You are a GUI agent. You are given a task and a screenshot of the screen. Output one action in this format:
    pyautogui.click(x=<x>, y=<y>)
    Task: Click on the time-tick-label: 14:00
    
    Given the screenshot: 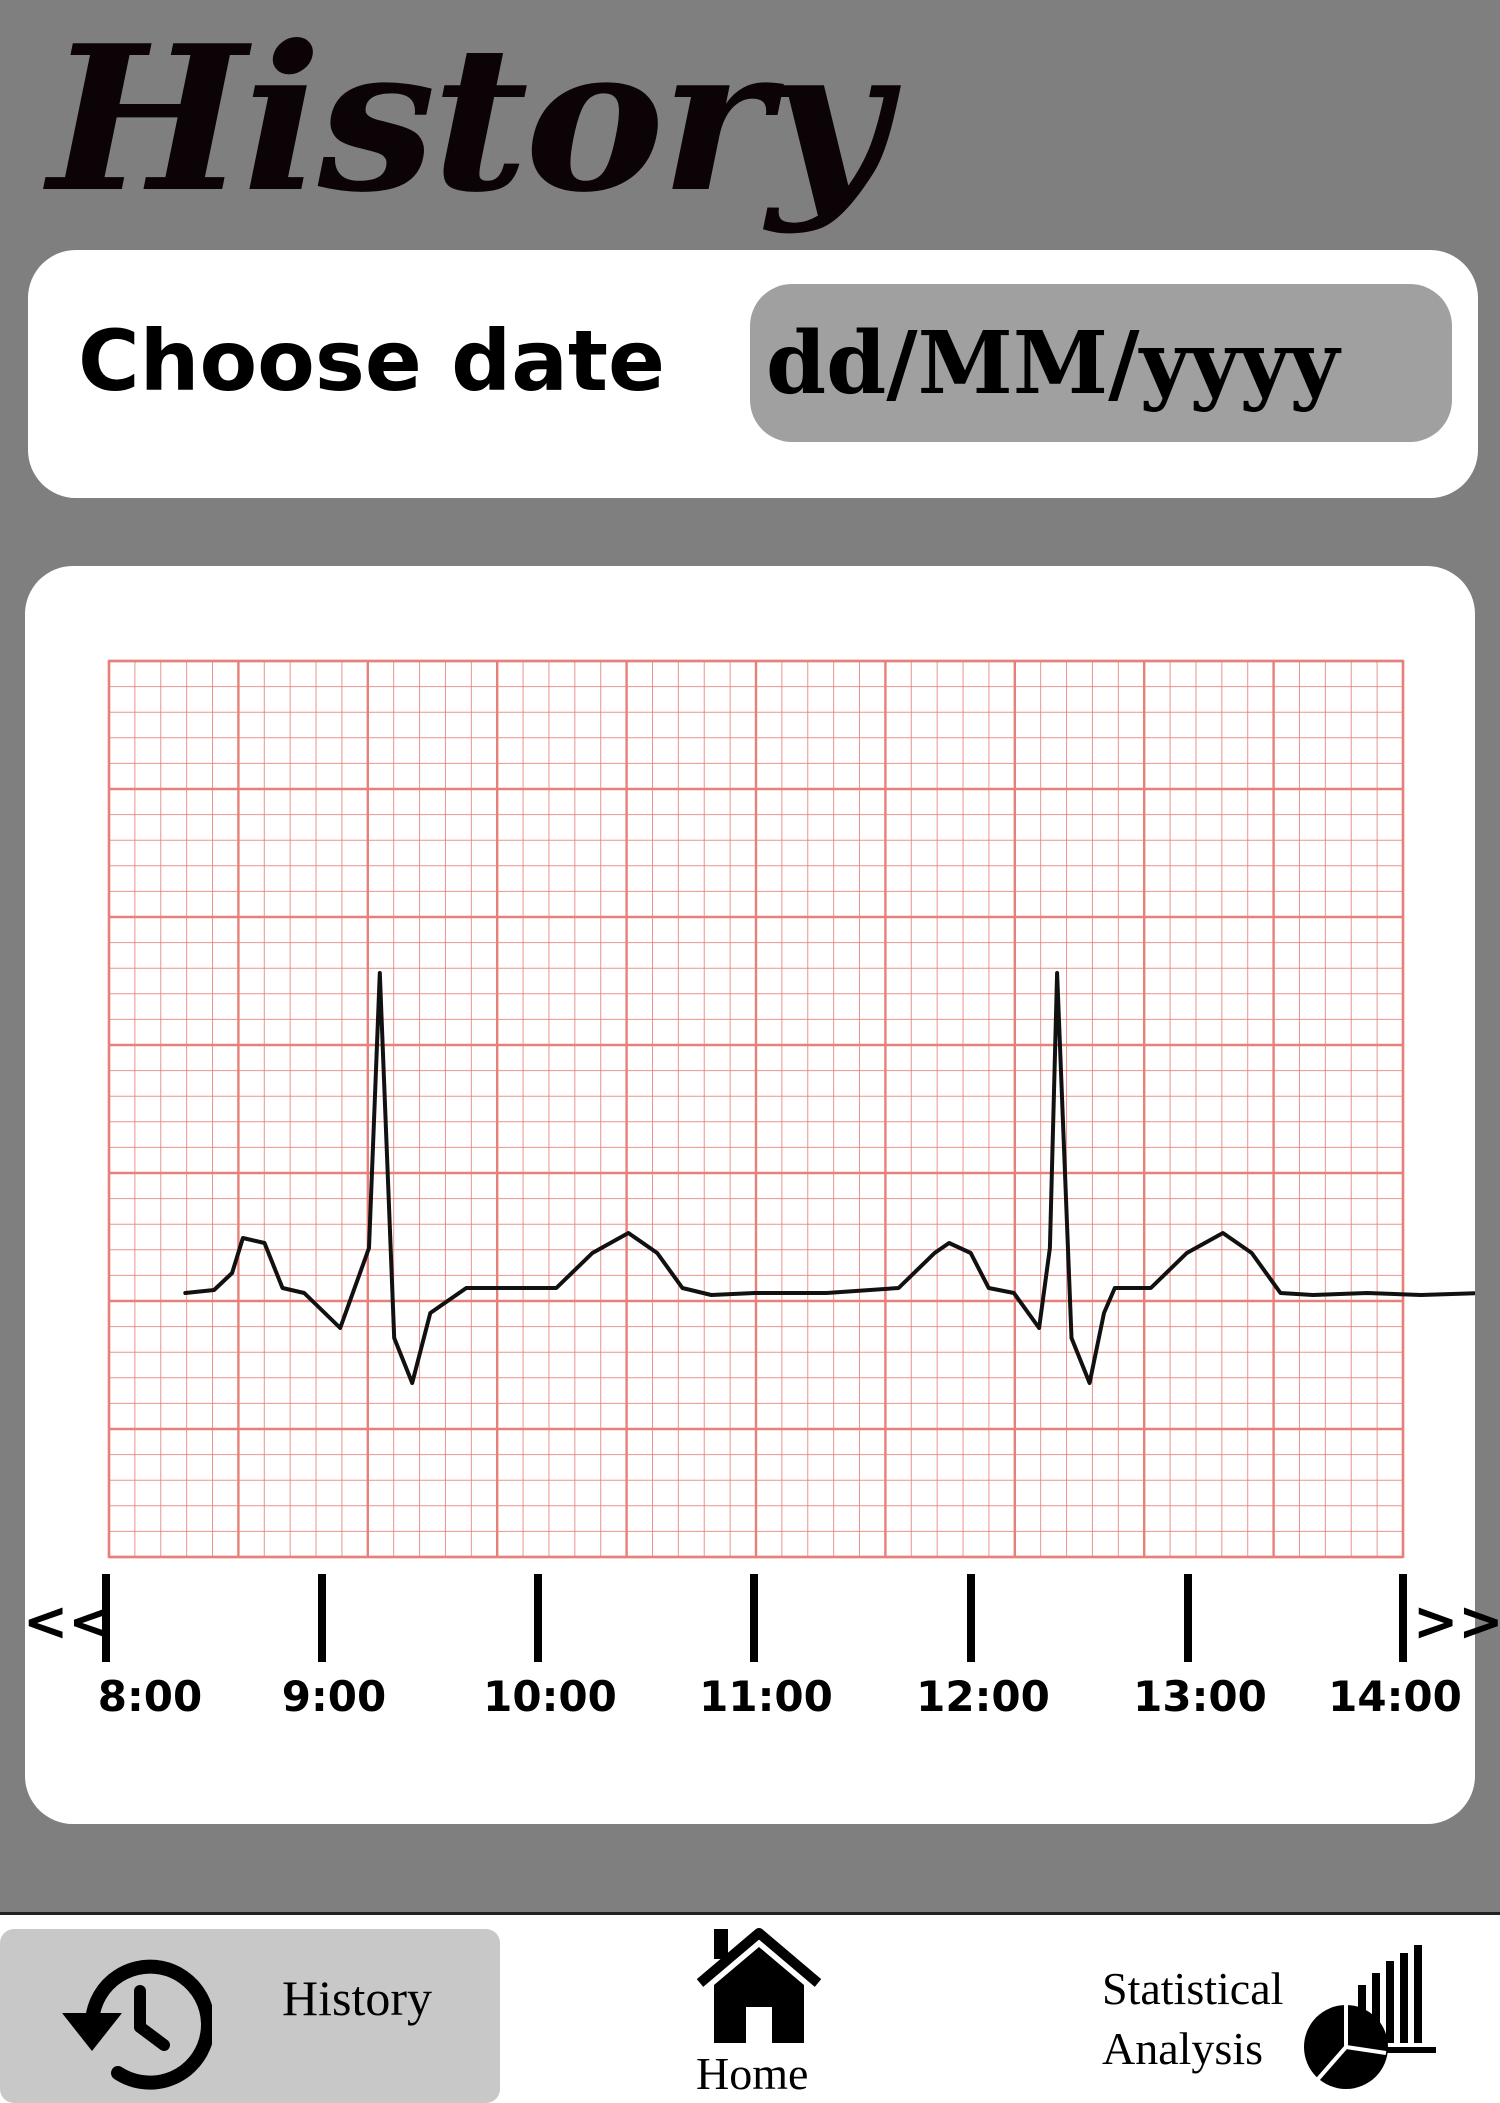 What is the action you would take?
    pyautogui.click(x=1395, y=1696)
    